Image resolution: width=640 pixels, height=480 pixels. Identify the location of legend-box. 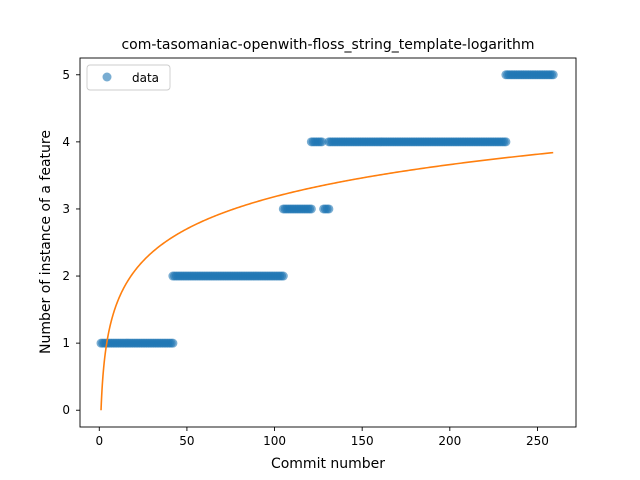
(128, 77).